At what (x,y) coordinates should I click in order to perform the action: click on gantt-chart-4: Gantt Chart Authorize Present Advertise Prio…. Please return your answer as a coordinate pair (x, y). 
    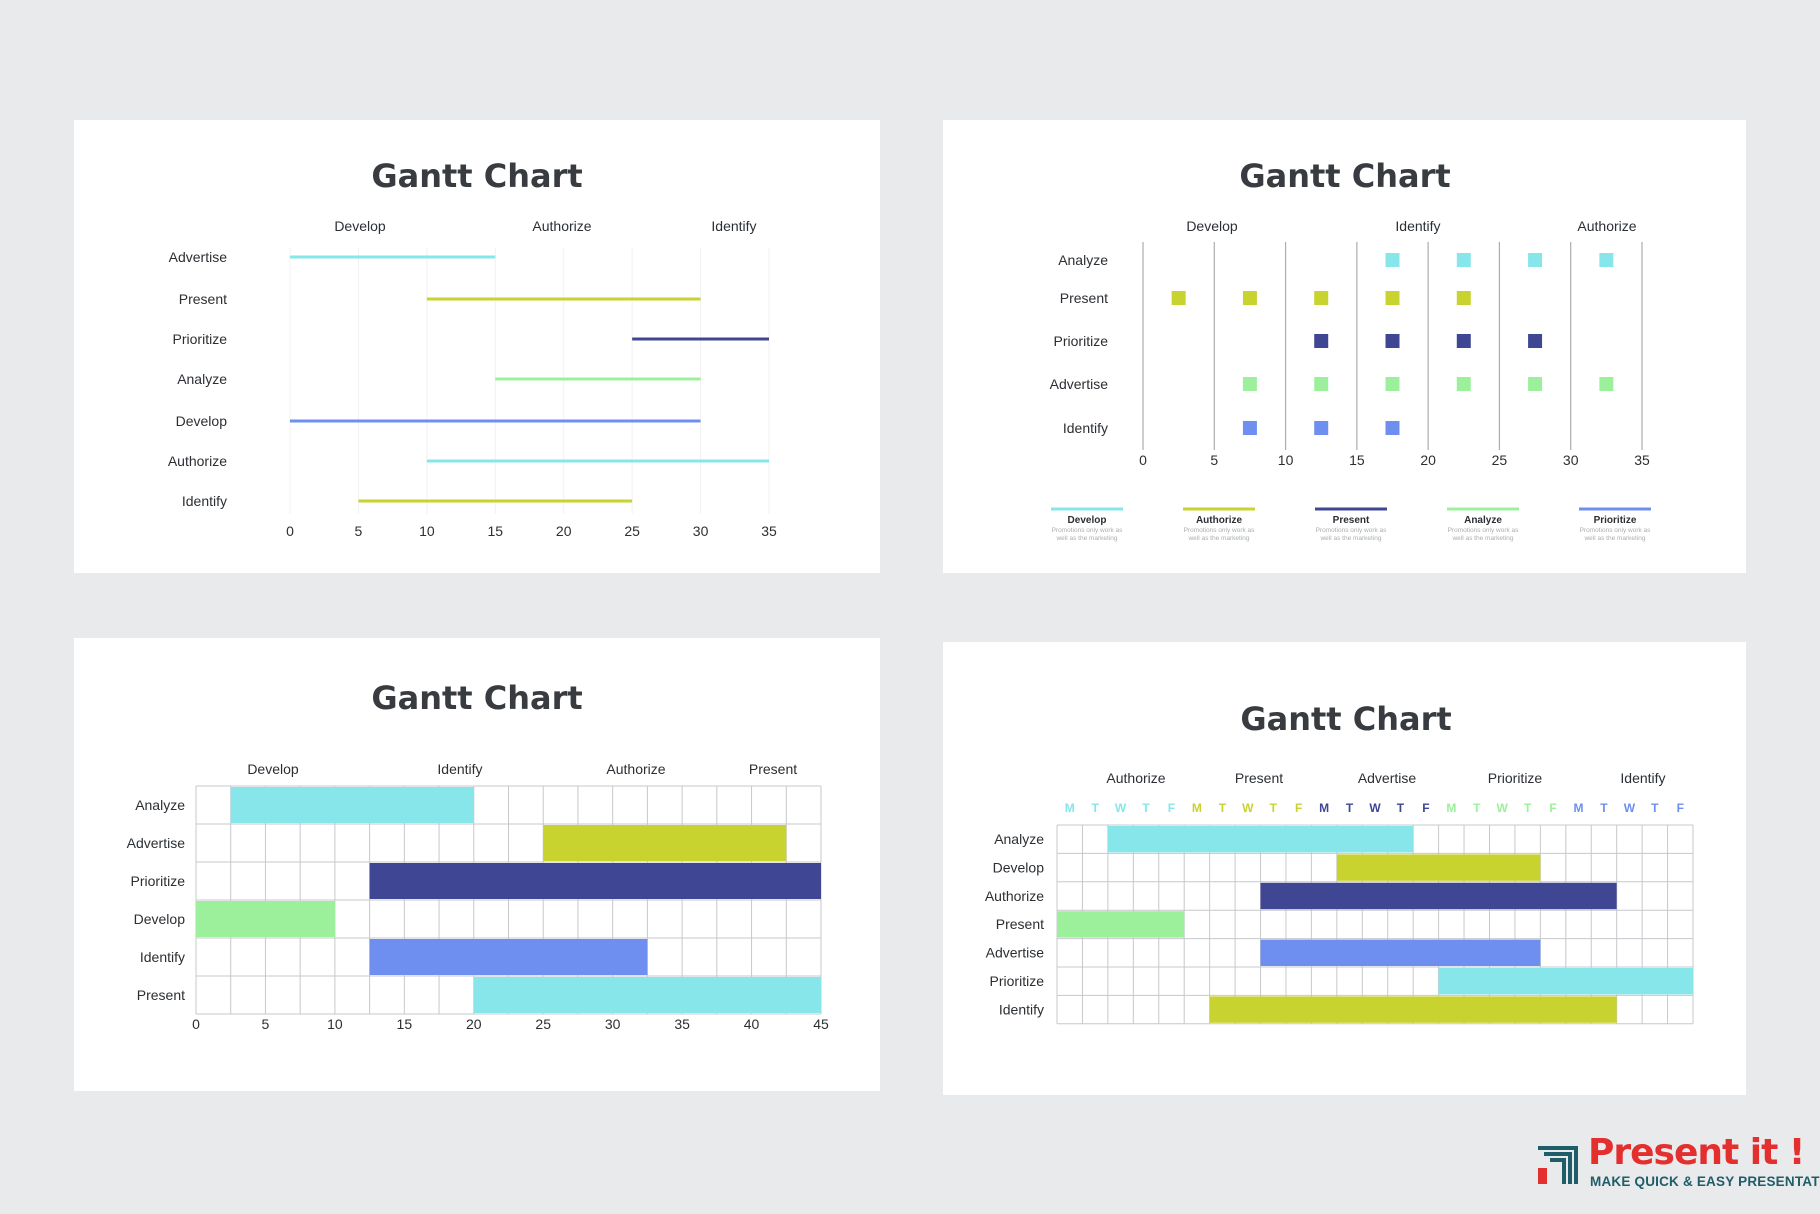
    Looking at the image, I should click on (1339, 862).